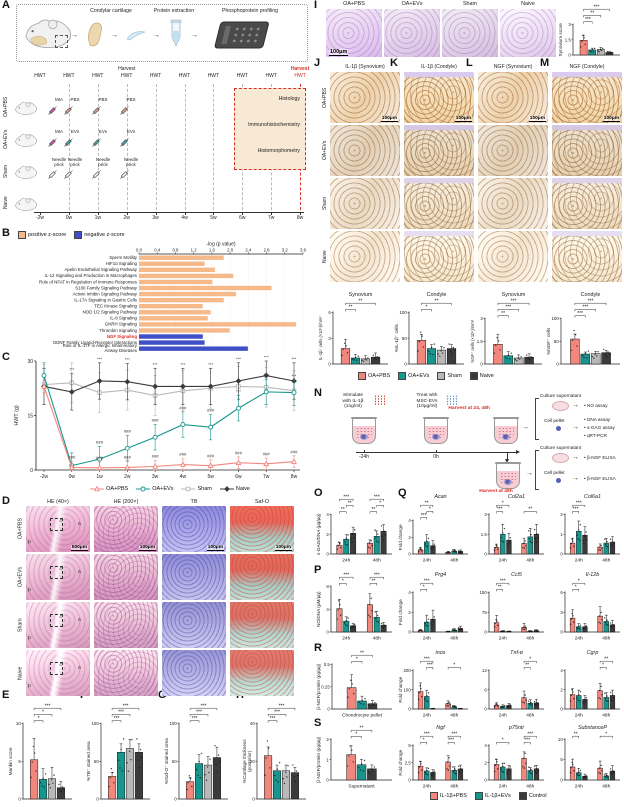 This screenshot has height=807, width=624. I want to click on p75ntr-chart: 0 2 4 p75ntr 24h 48h * *** ***, so click(510, 756).